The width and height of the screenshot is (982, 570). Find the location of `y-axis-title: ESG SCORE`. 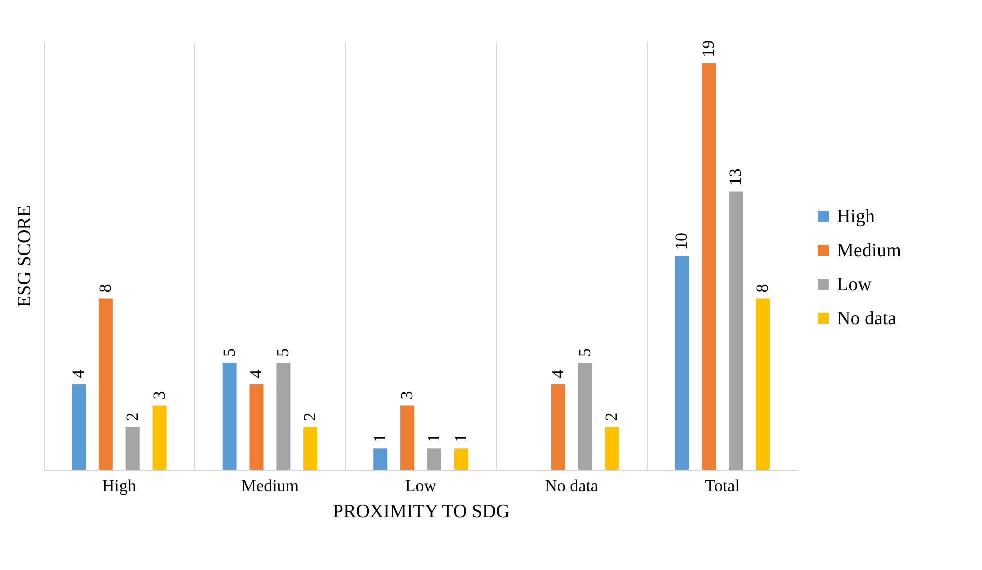

y-axis-title: ESG SCORE is located at coordinates (25, 257).